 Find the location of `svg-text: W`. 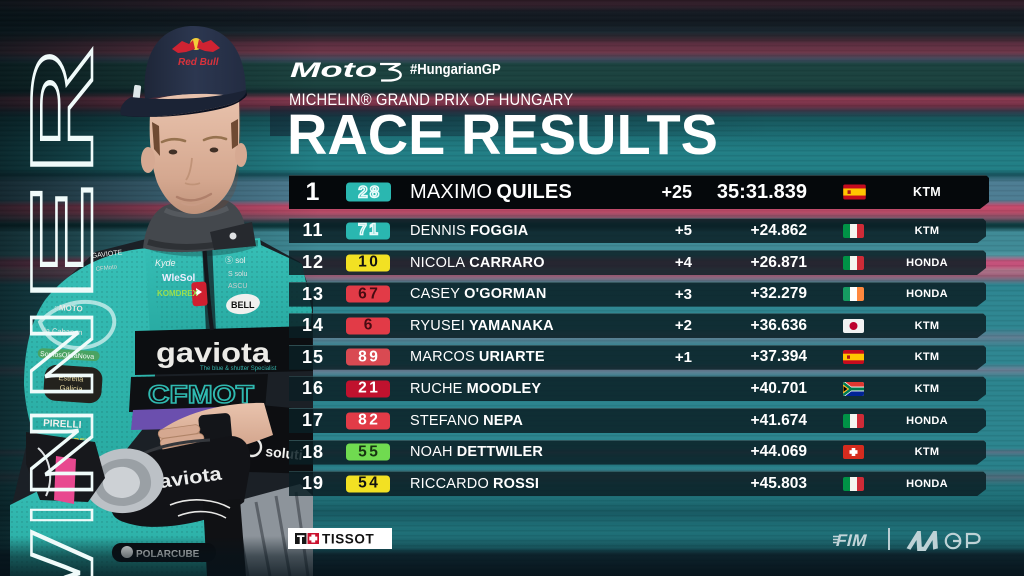

svg-text: W is located at coordinates (61, 554).